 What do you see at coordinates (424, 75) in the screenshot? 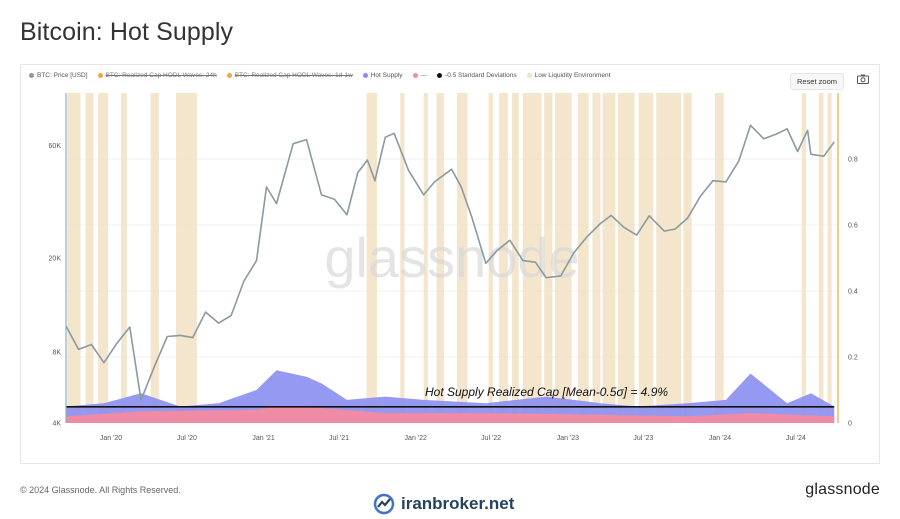
I see `legend-label: ---` at bounding box center [424, 75].